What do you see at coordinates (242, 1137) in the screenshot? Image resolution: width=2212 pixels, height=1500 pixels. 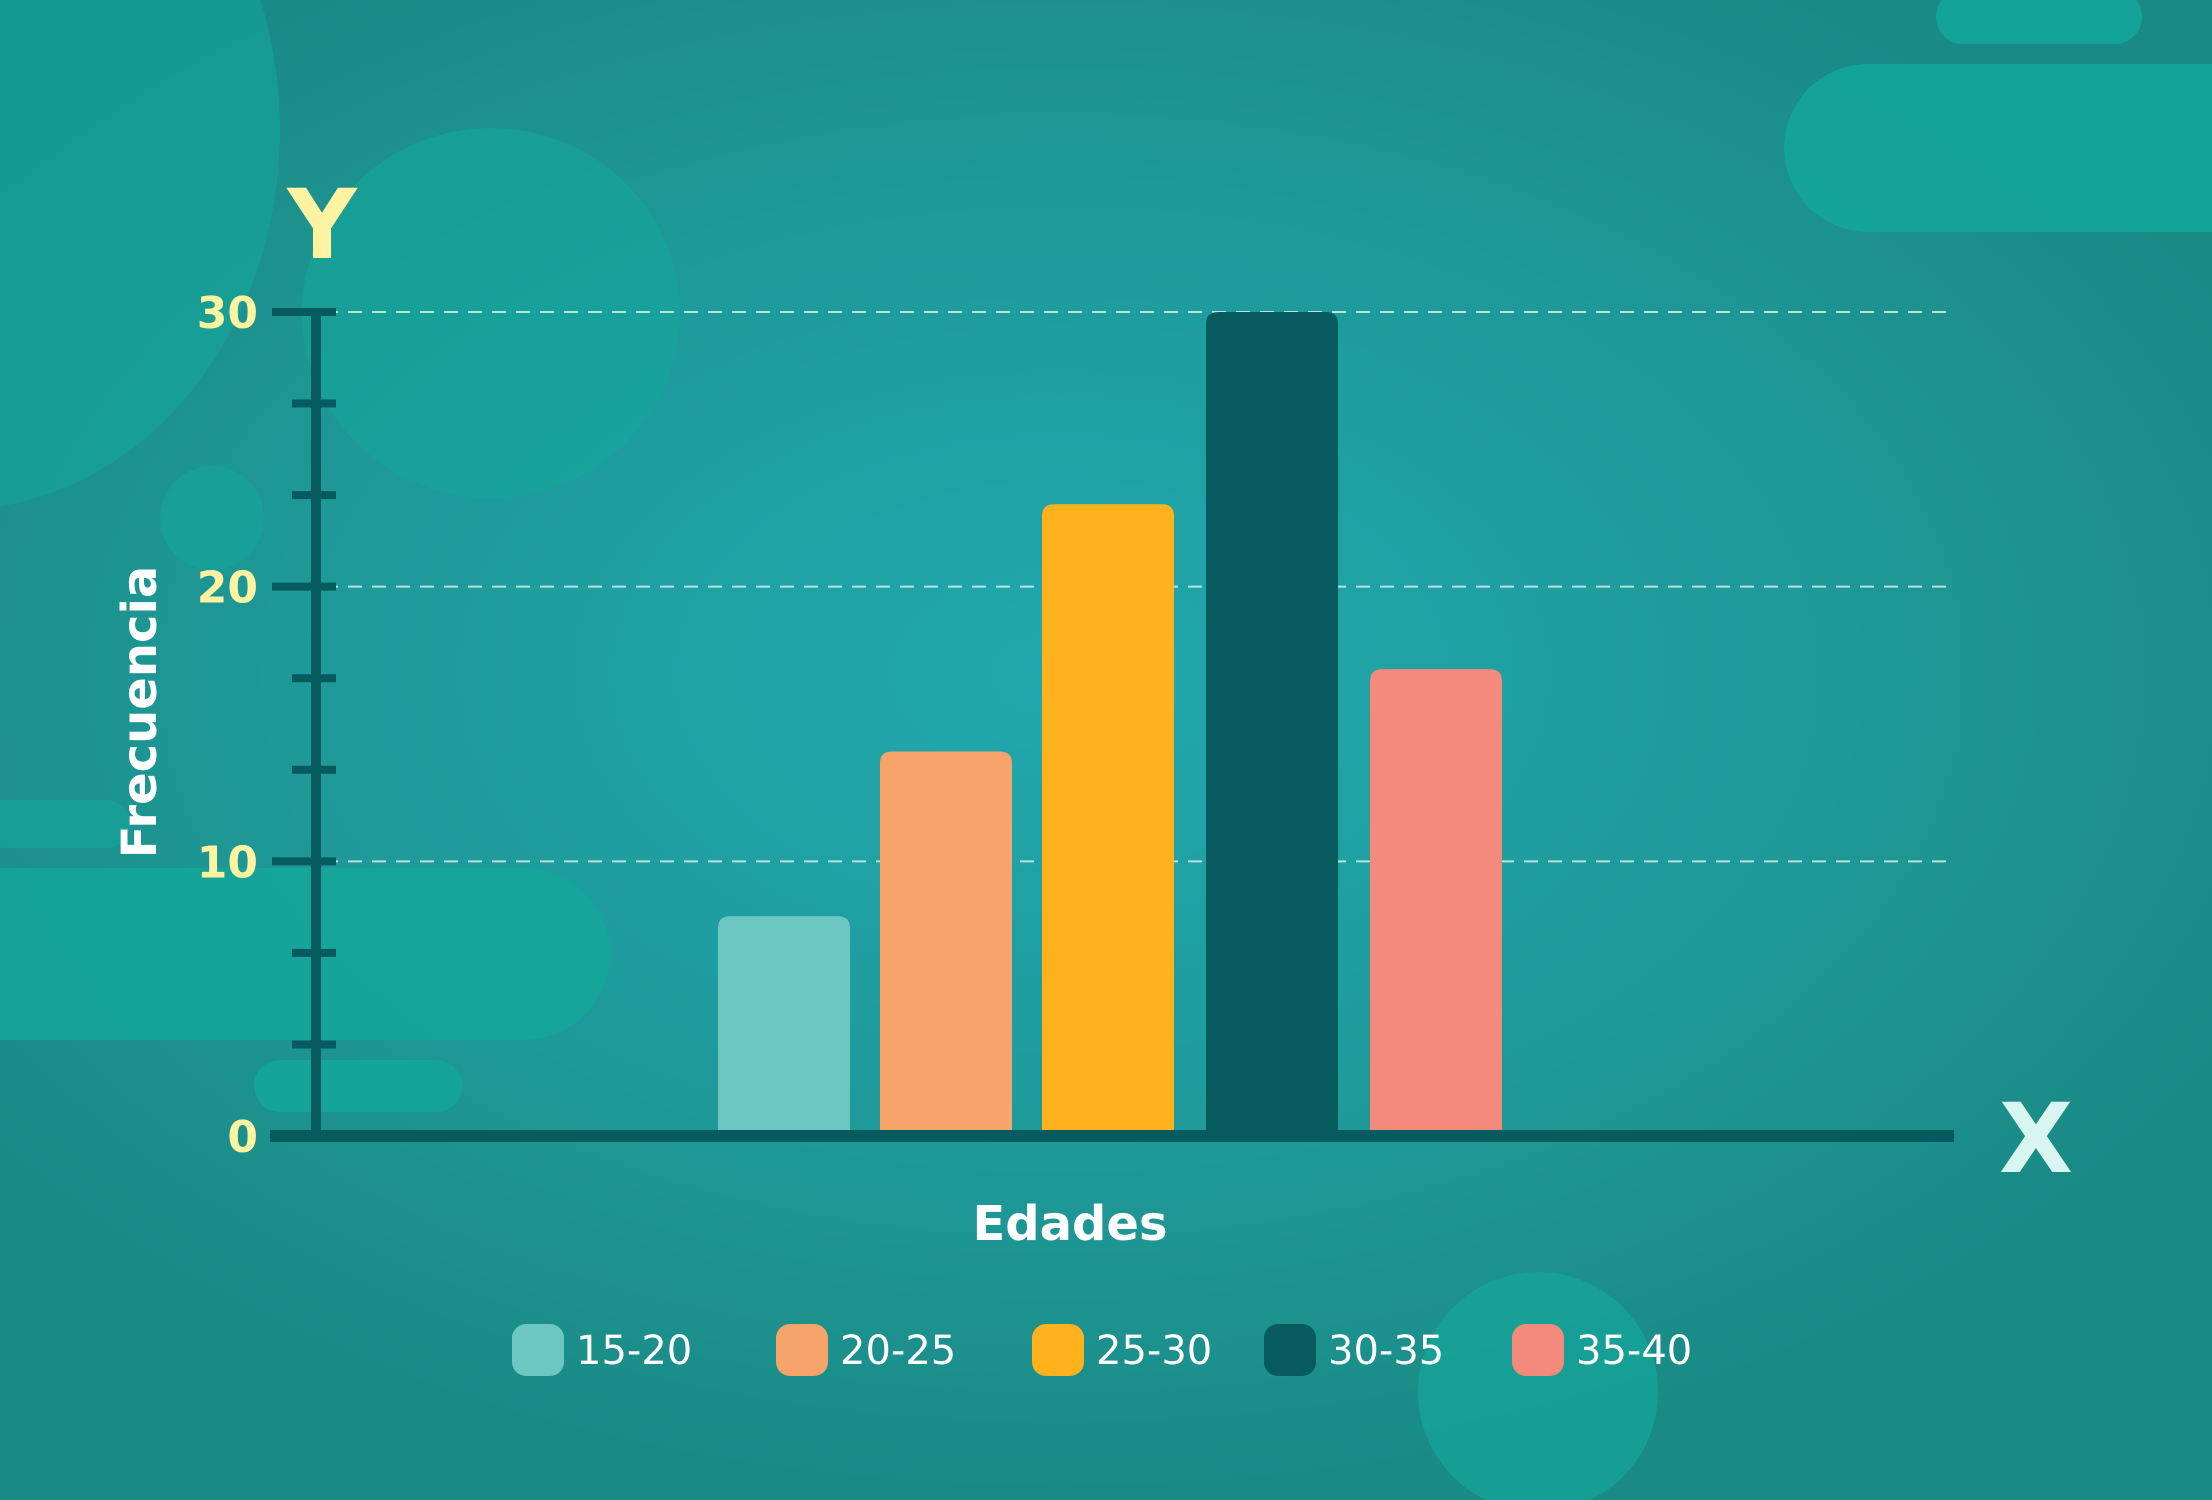 I see `y-tick-label: 0` at bounding box center [242, 1137].